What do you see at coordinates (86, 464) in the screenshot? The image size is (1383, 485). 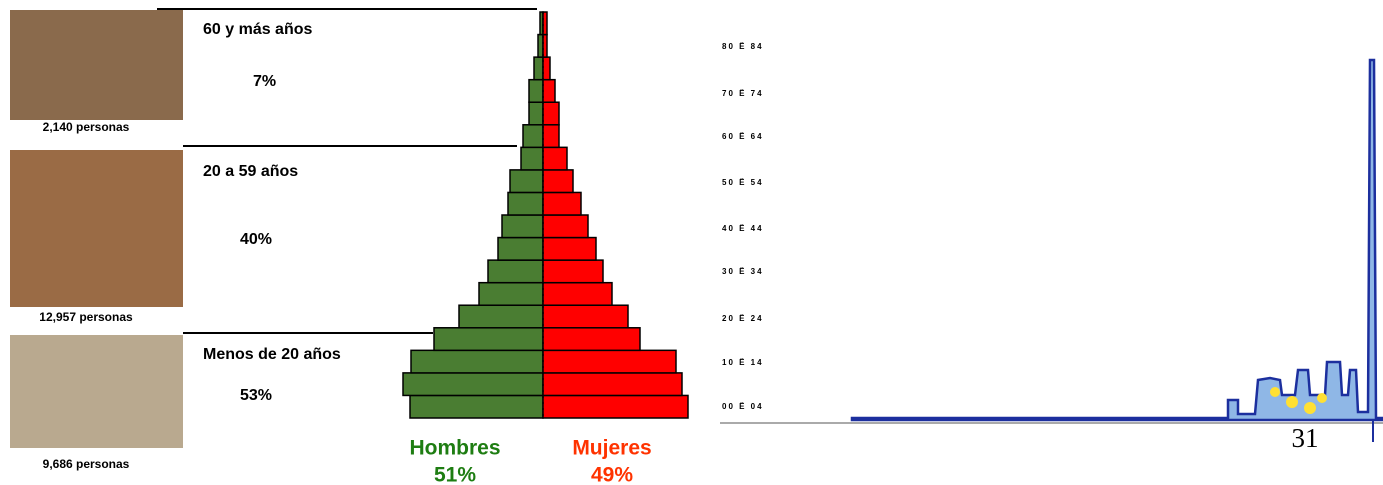 I see `group-count: 9,686 personas` at bounding box center [86, 464].